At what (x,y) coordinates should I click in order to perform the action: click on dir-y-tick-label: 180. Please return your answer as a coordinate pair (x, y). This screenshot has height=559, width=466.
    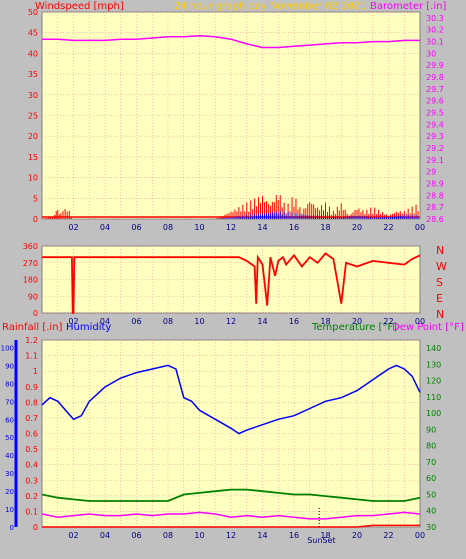
    Looking at the image, I should click on (30, 280).